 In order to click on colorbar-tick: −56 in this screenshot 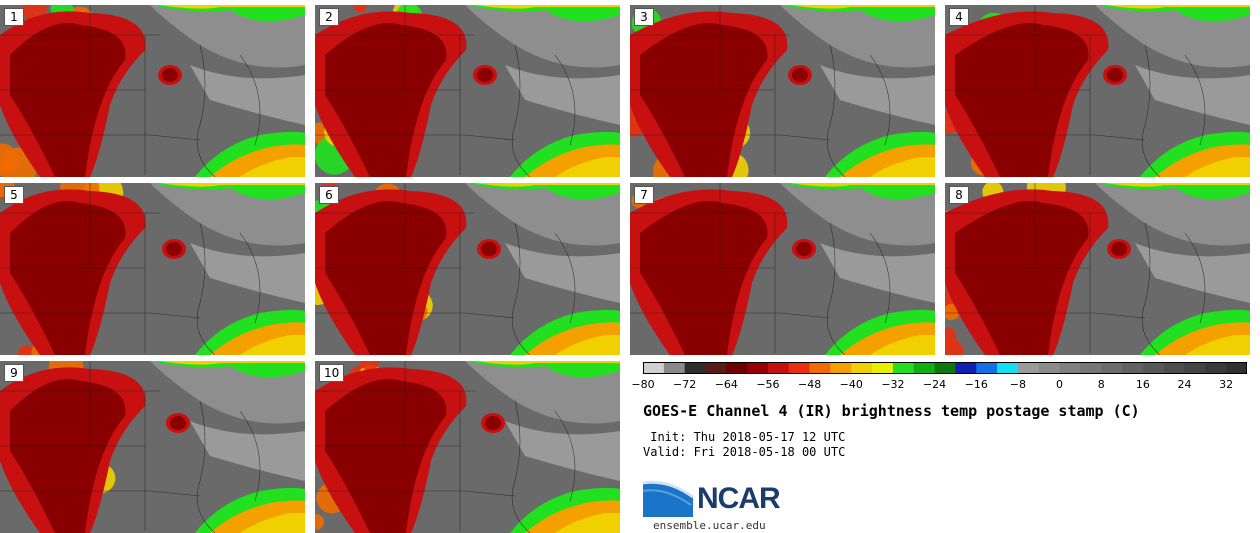, I will do `click(768, 384)`.